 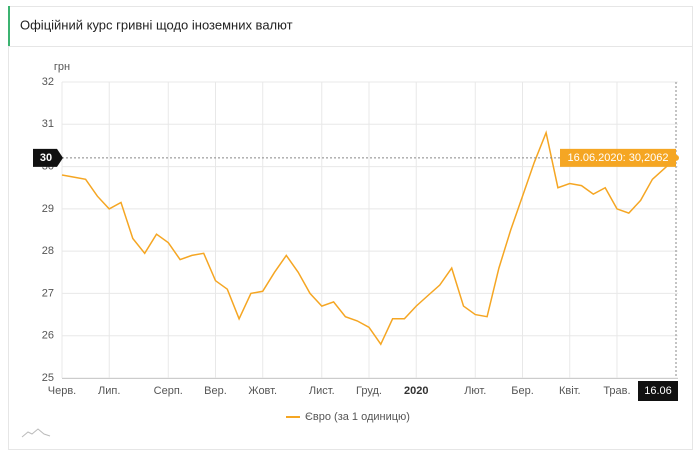 I want to click on y-tick-label: 28, so click(x=48, y=251).